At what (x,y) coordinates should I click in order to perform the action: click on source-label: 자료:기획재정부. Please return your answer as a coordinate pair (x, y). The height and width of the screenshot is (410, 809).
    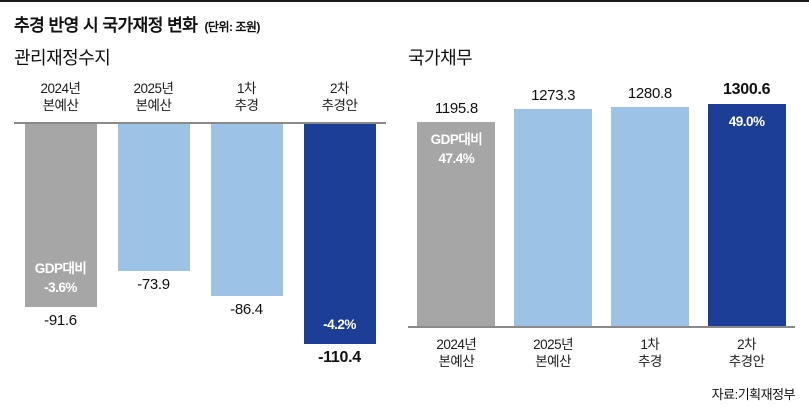
    Looking at the image, I should click on (753, 394).